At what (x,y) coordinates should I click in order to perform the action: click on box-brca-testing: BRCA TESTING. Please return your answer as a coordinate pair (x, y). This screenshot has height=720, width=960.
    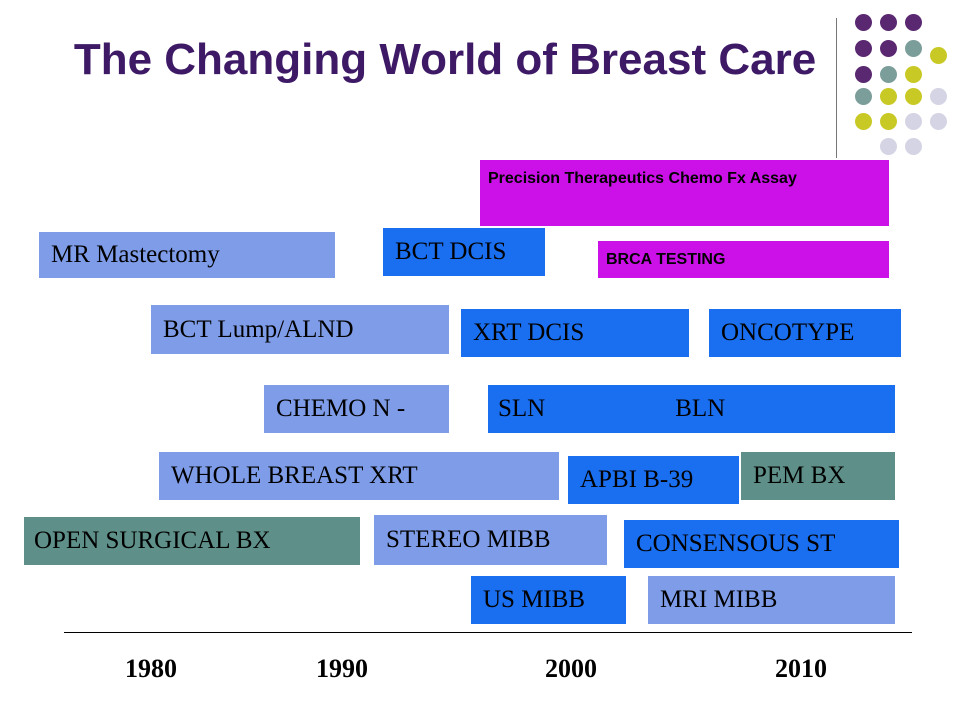
    Looking at the image, I should click on (743, 259).